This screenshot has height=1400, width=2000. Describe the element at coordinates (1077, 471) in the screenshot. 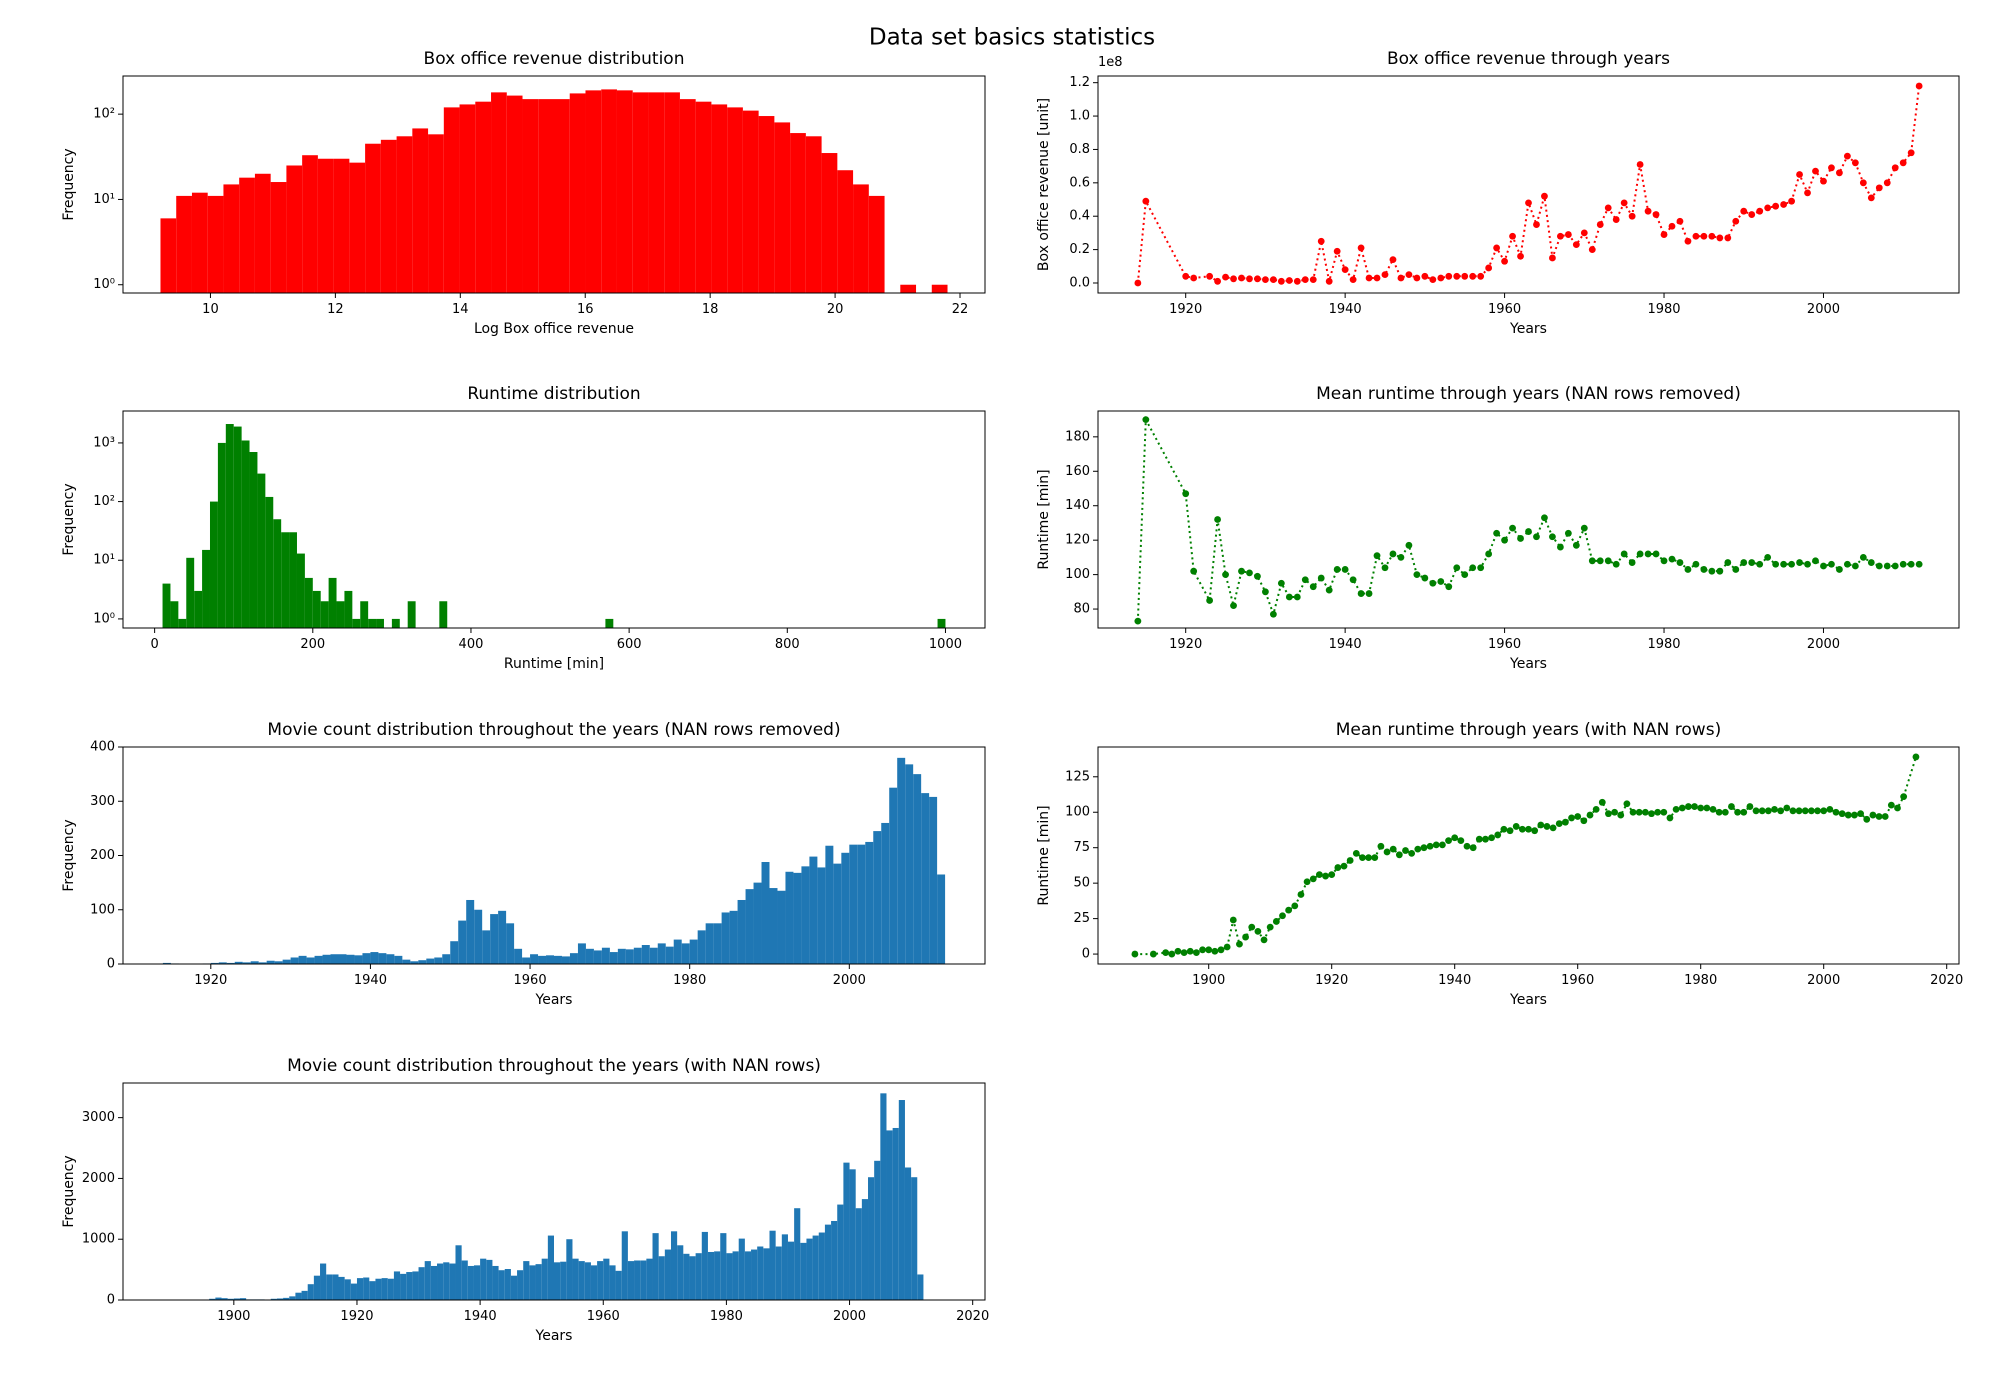

I see `y-tick-label: 160` at that location.